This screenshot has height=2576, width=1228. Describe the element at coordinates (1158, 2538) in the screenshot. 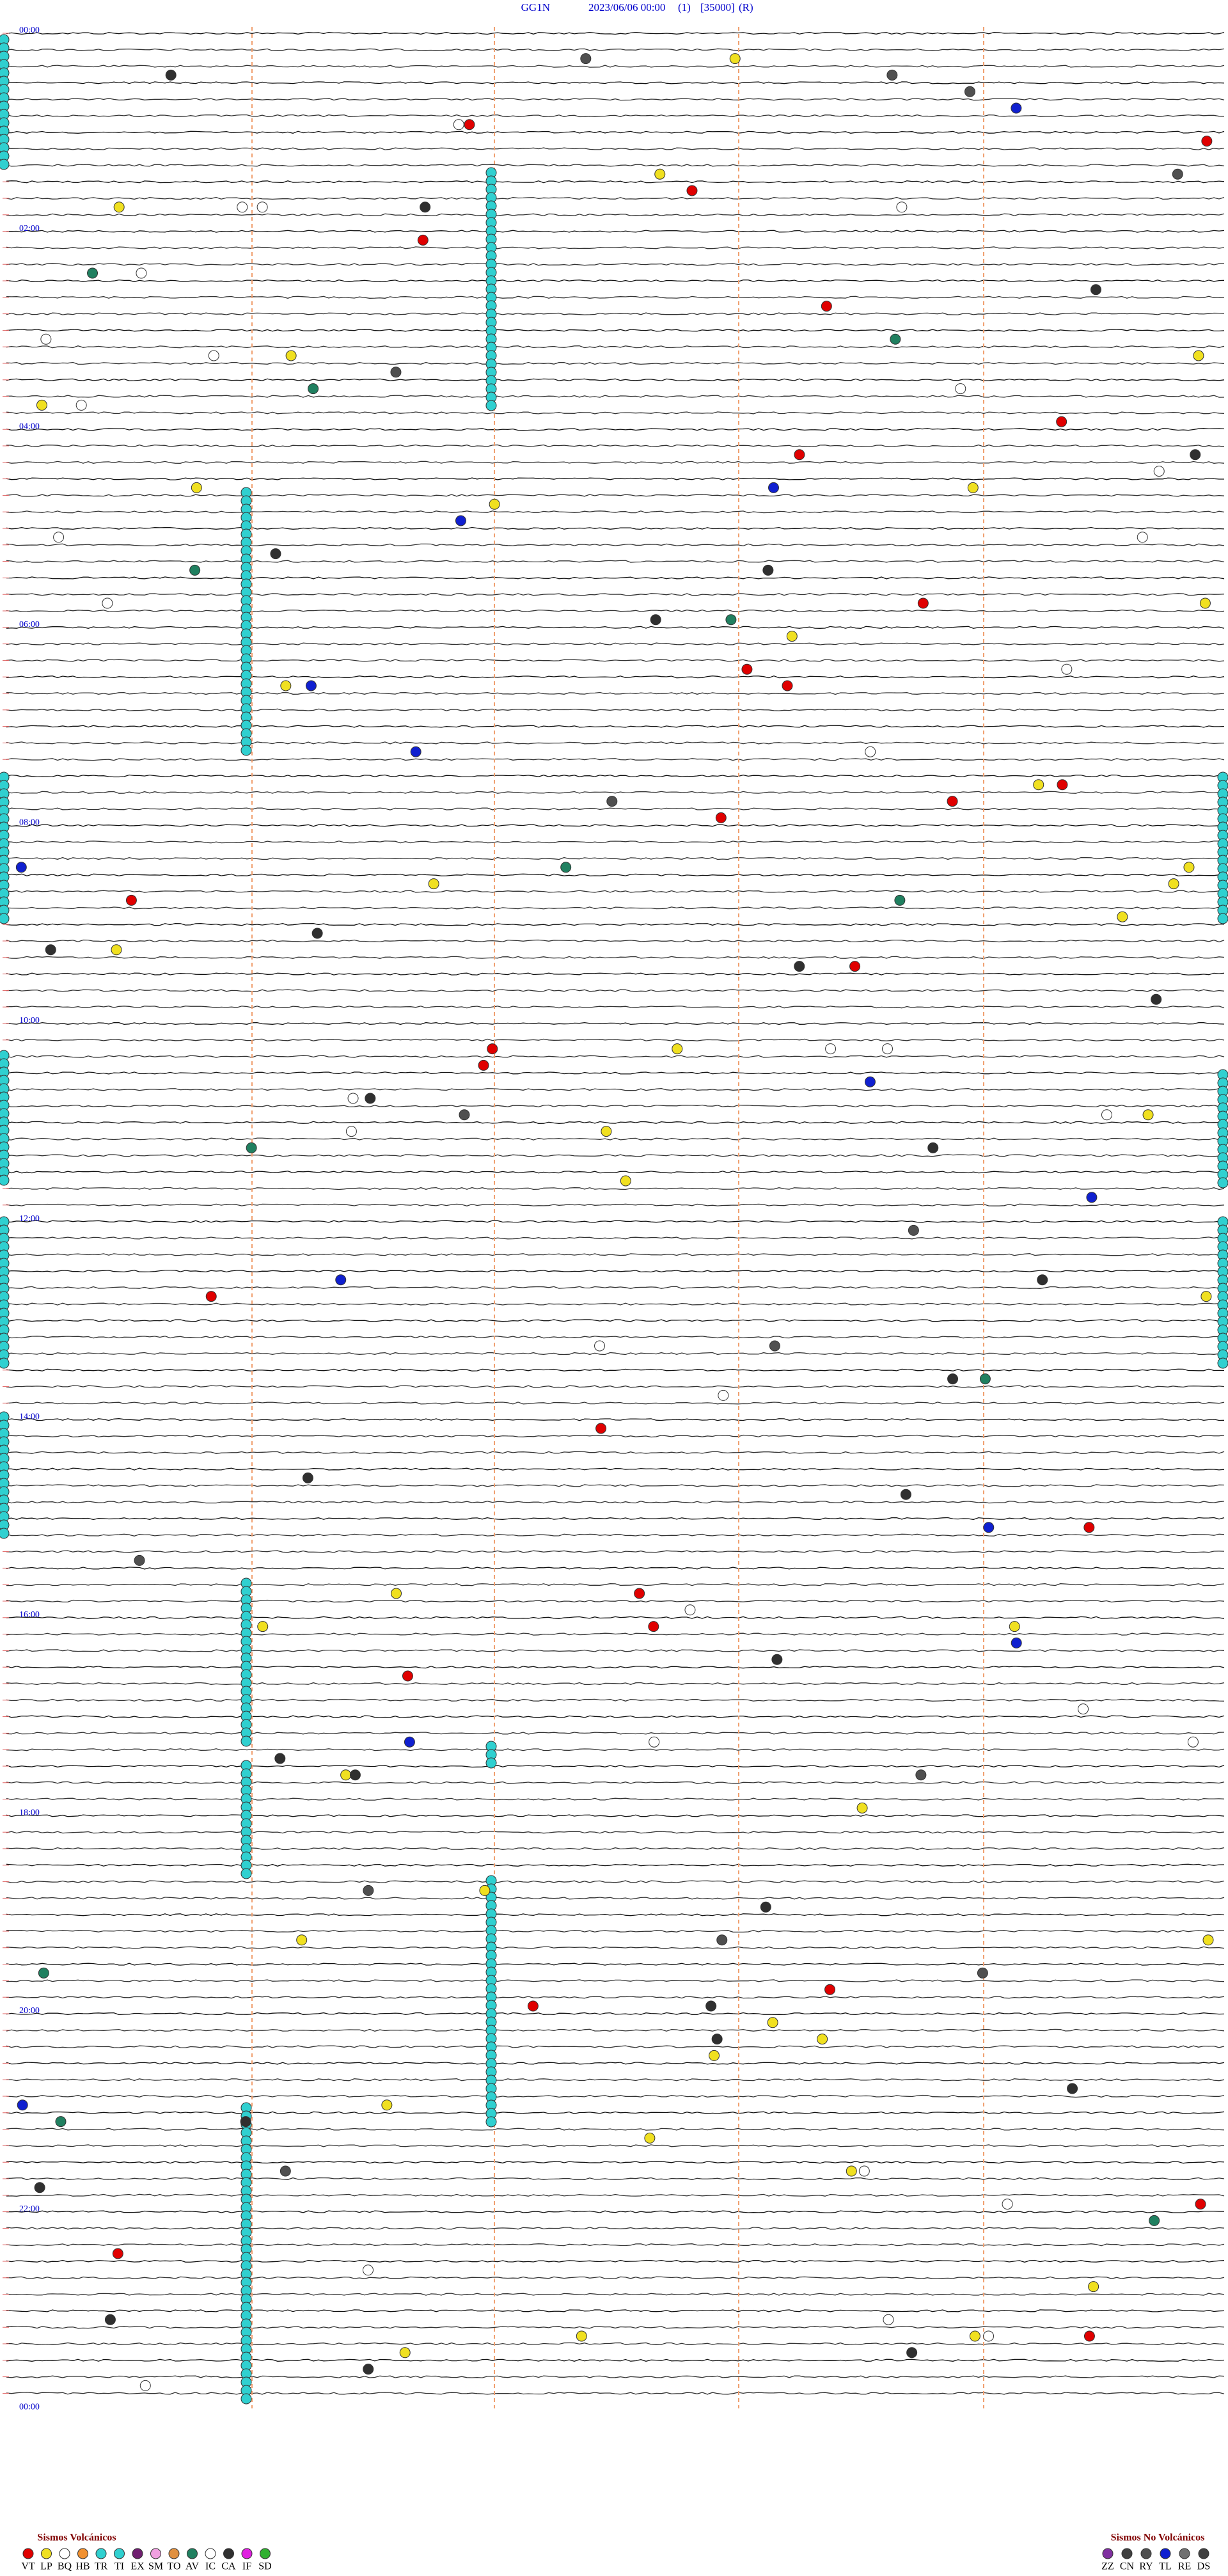

I see `legend-title: Sismos No Volcánicos` at that location.